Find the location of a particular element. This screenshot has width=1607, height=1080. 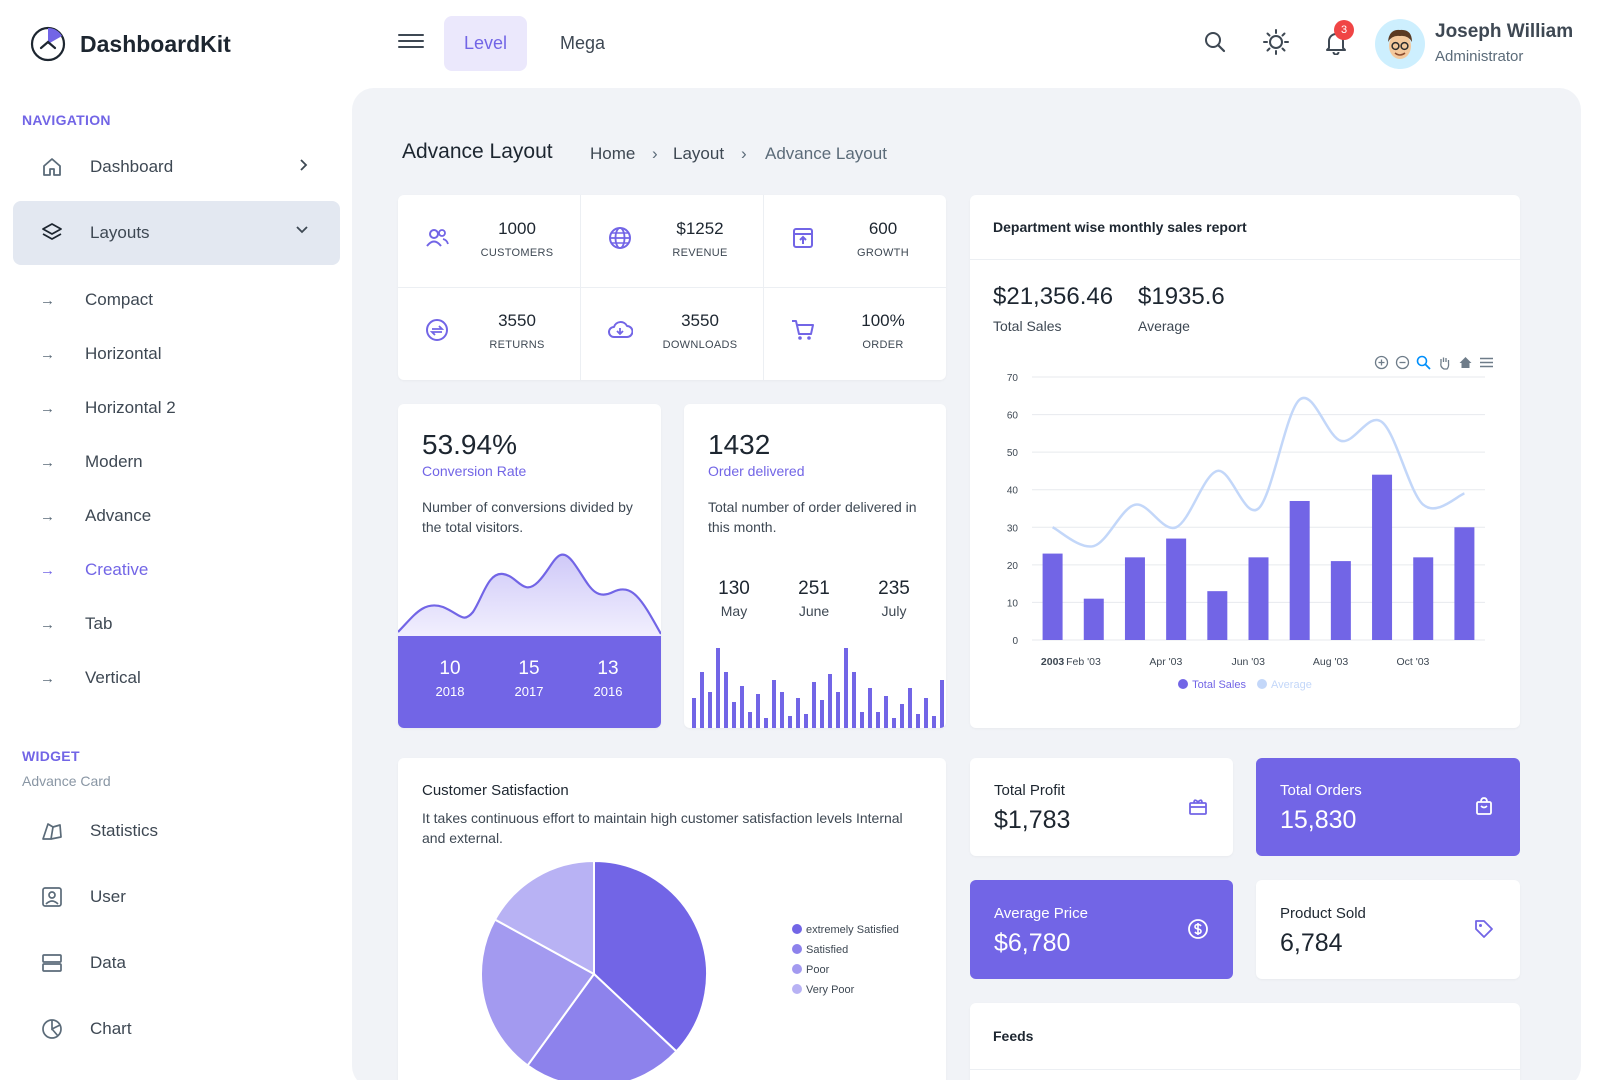

sidebar-subitem-compact: → Compact is located at coordinates (96, 300).